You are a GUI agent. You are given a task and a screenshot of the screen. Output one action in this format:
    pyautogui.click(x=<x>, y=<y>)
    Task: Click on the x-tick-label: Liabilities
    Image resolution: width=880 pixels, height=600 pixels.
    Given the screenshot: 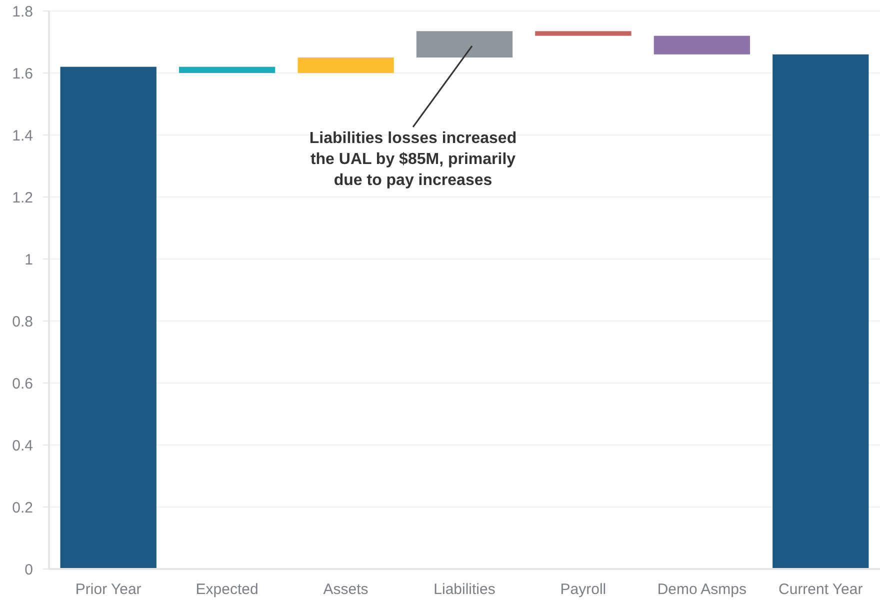 What is the action you would take?
    pyautogui.click(x=465, y=589)
    